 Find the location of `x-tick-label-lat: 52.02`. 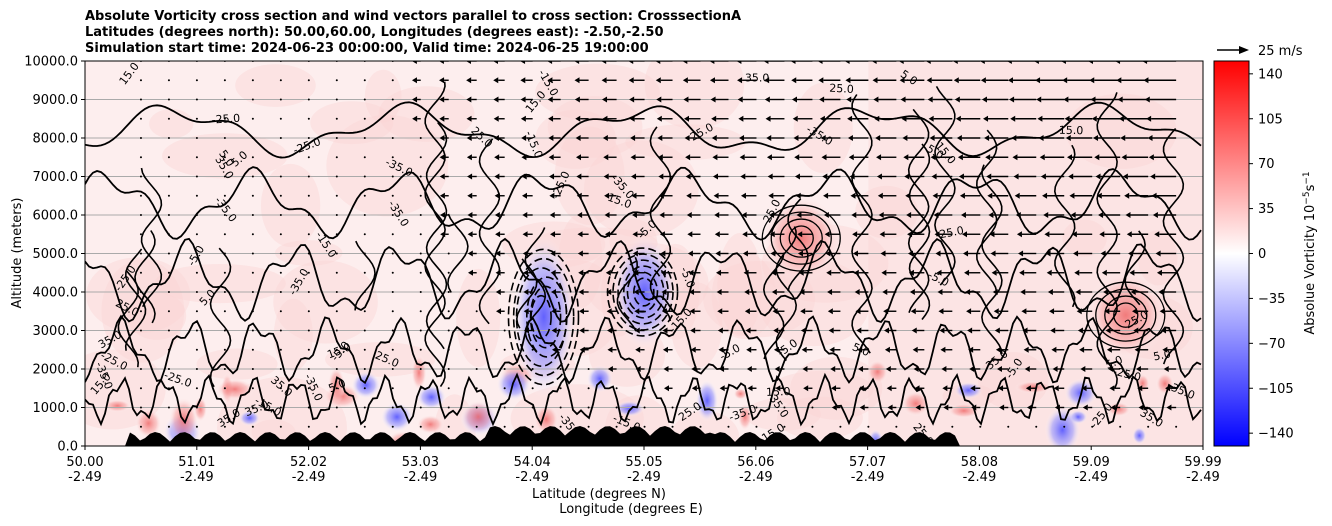

x-tick-label-lat: 52.02 is located at coordinates (308, 462).